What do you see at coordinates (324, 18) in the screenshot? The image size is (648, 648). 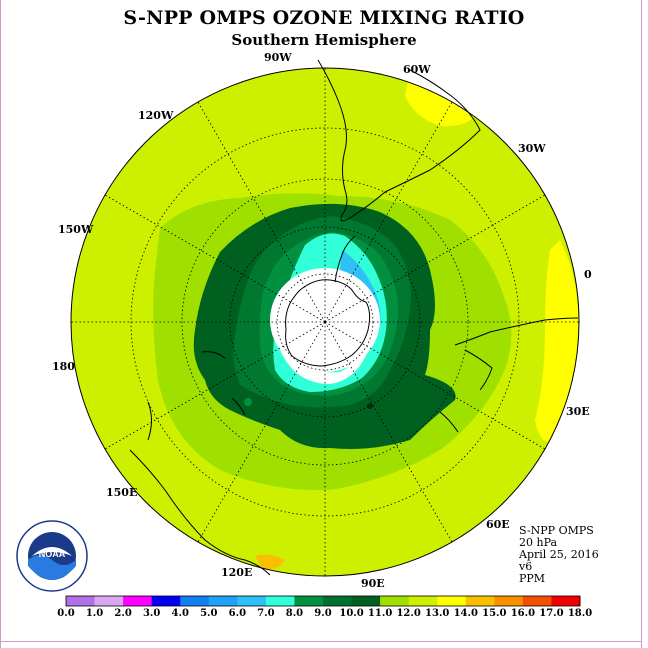 I see `map-title: S-NPP OMPS OZONE MIXING RATIO` at bounding box center [324, 18].